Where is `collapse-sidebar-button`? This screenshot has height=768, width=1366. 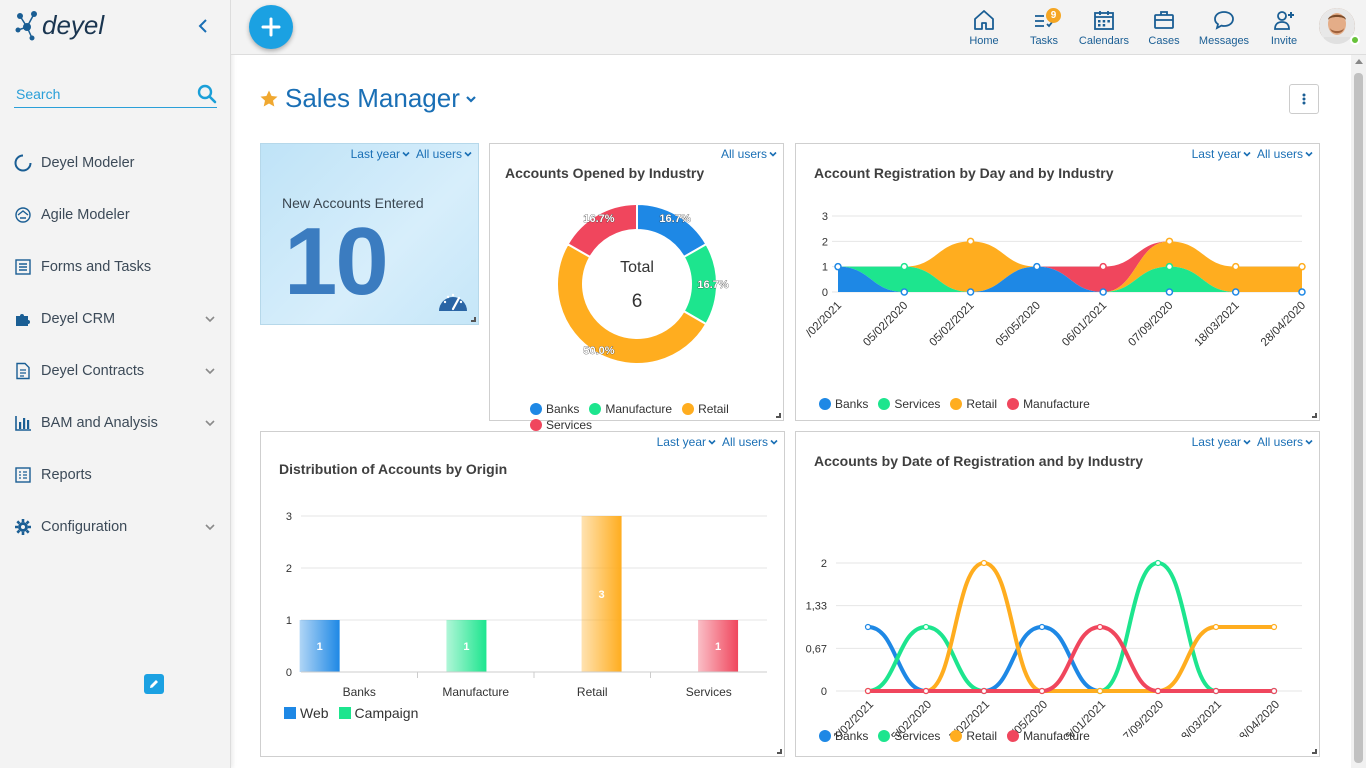 collapse-sidebar-button is located at coordinates (203, 26).